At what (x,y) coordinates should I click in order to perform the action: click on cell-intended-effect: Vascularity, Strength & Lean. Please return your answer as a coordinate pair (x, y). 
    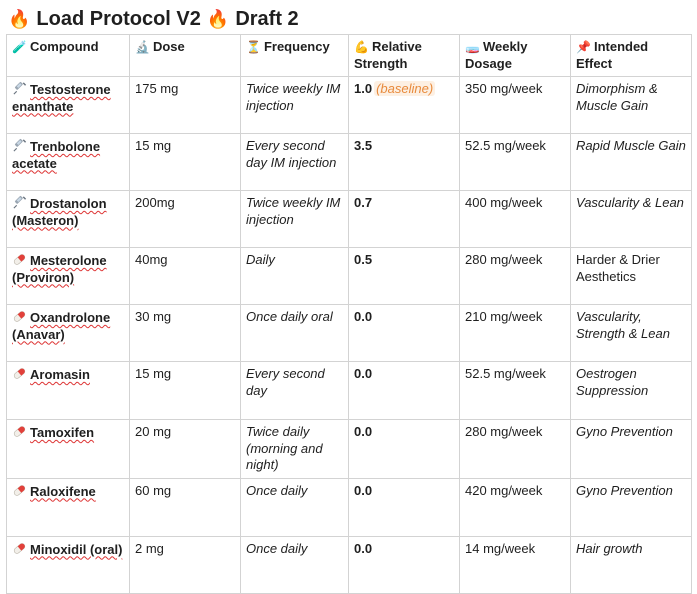
    Looking at the image, I should click on (631, 333).